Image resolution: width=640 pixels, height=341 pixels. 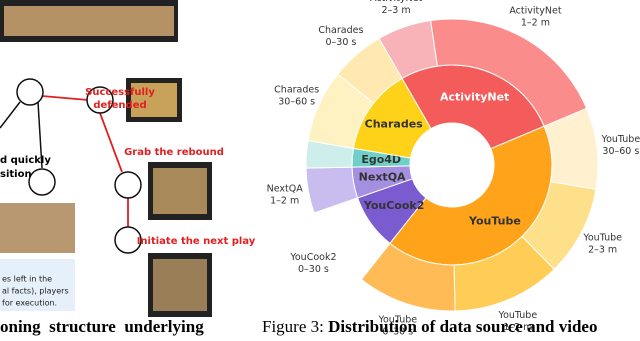 I want to click on tree-edges, so click(x=21, y=135).